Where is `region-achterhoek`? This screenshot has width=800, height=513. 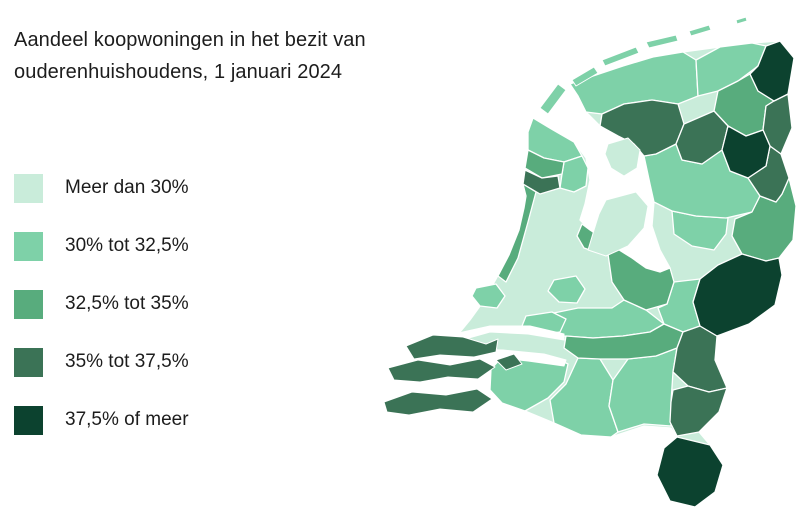
region-achterhoek is located at coordinates (737, 295).